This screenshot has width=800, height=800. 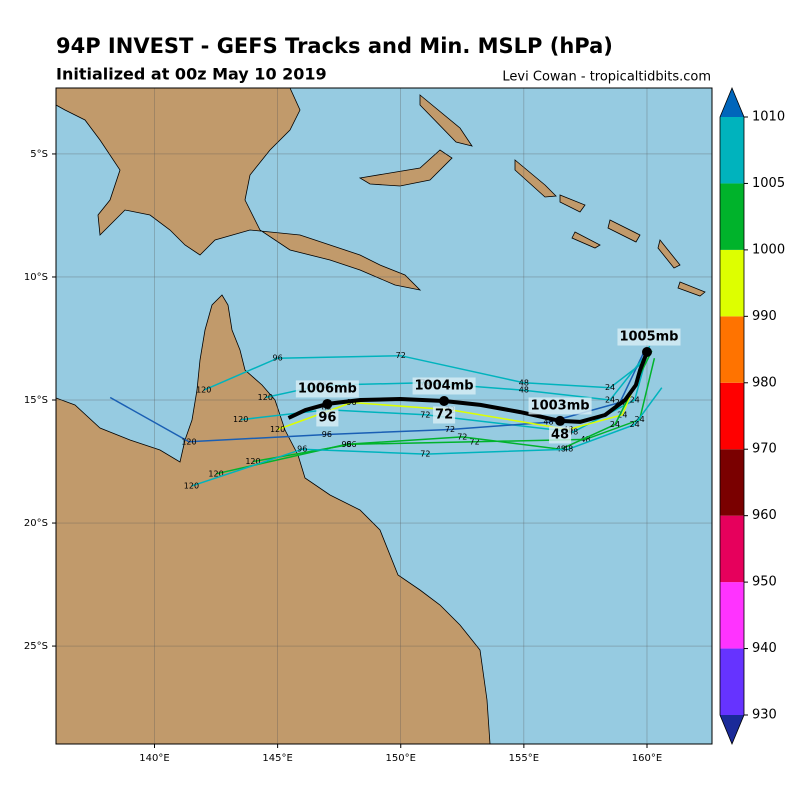 What do you see at coordinates (764, 648) in the screenshot?
I see `colorbar-label: 940` at bounding box center [764, 648].